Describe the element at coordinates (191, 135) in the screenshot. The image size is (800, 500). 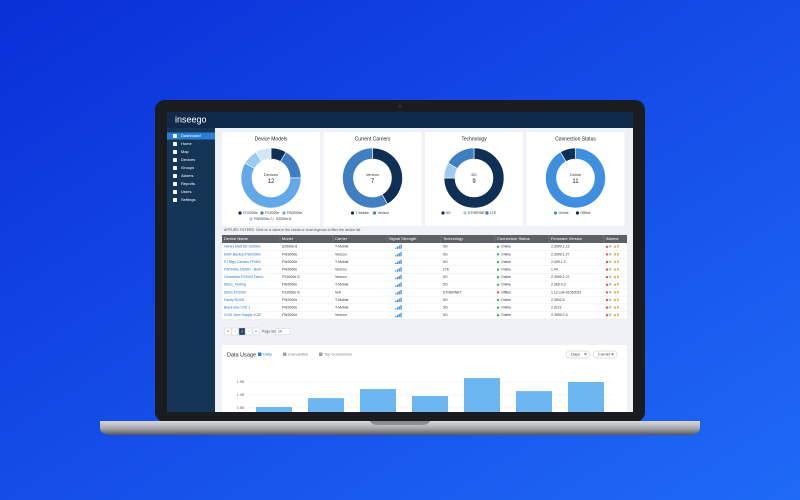
I see `sidebar-item: Dashboard` at that location.